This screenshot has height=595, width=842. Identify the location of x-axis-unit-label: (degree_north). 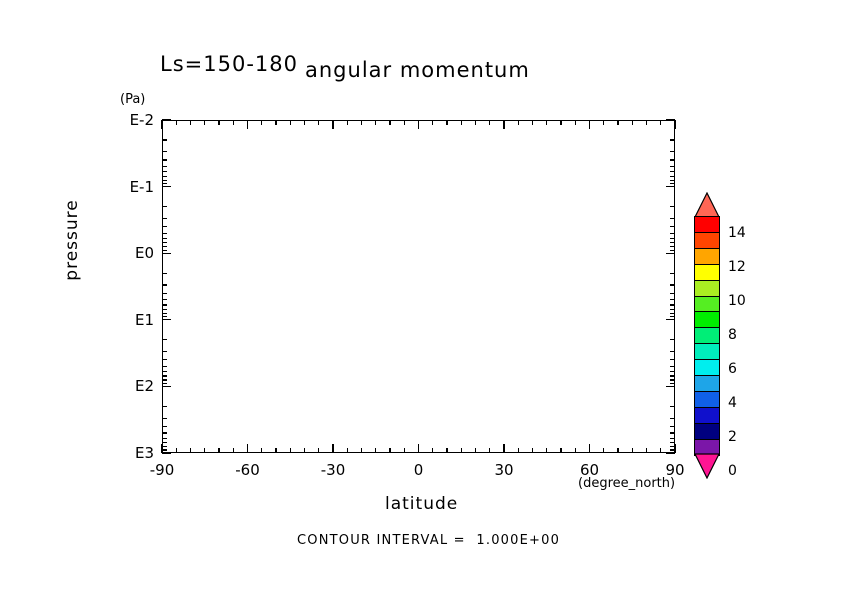
(627, 483).